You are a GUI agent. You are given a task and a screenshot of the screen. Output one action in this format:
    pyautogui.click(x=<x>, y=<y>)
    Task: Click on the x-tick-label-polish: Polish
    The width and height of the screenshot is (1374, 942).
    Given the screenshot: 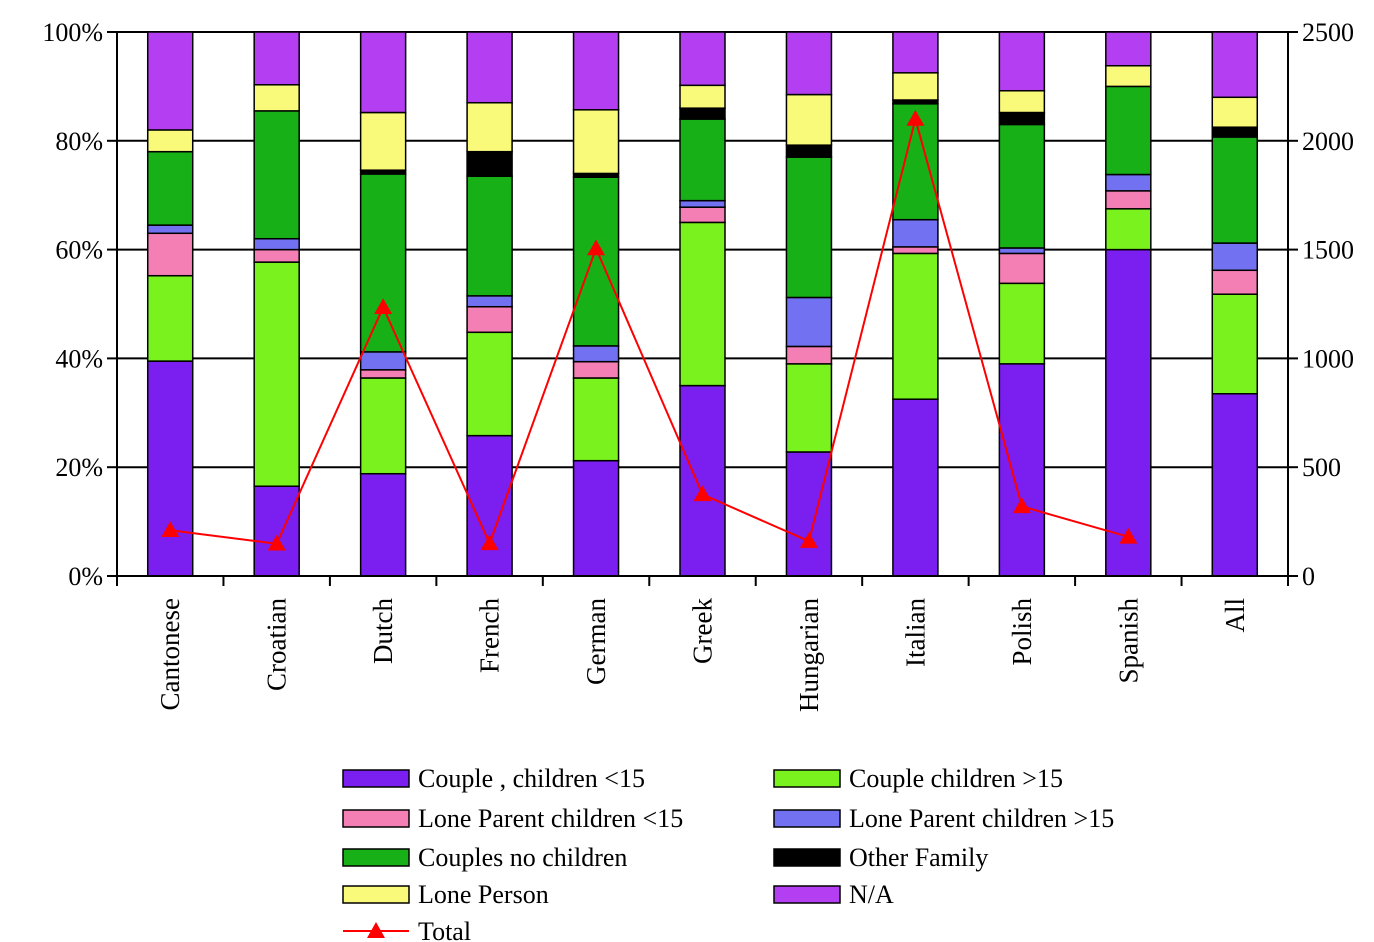 What is the action you would take?
    pyautogui.click(x=1022, y=632)
    